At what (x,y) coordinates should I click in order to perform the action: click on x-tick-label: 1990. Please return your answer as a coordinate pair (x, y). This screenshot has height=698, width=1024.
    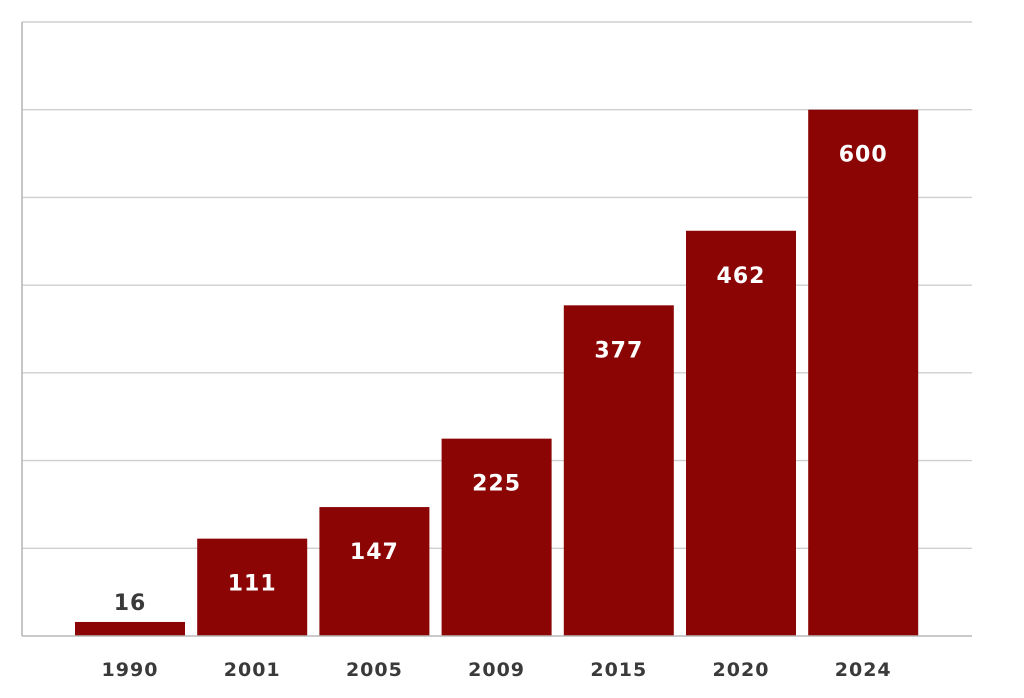
    Looking at the image, I should click on (130, 670).